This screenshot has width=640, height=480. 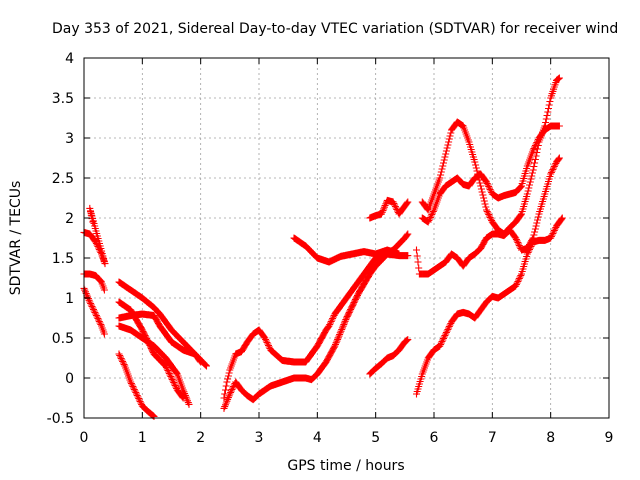 I want to click on y-tick-label: 3.5, so click(x=63, y=99).